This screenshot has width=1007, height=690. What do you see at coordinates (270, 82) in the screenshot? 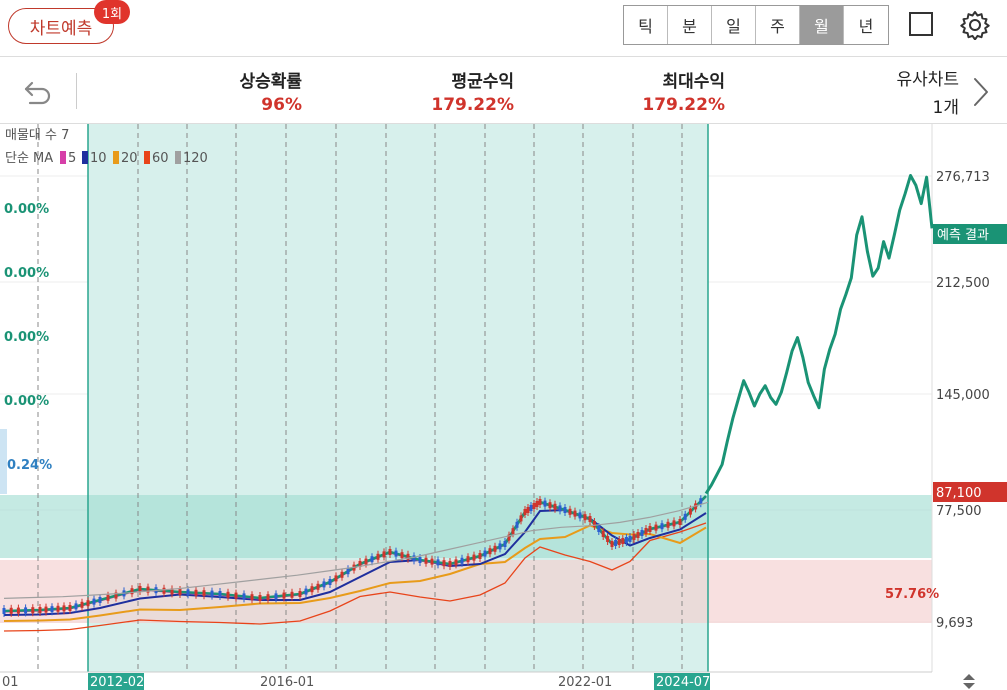
I see `rise-probability-label: 상승확률` at bounding box center [270, 82].